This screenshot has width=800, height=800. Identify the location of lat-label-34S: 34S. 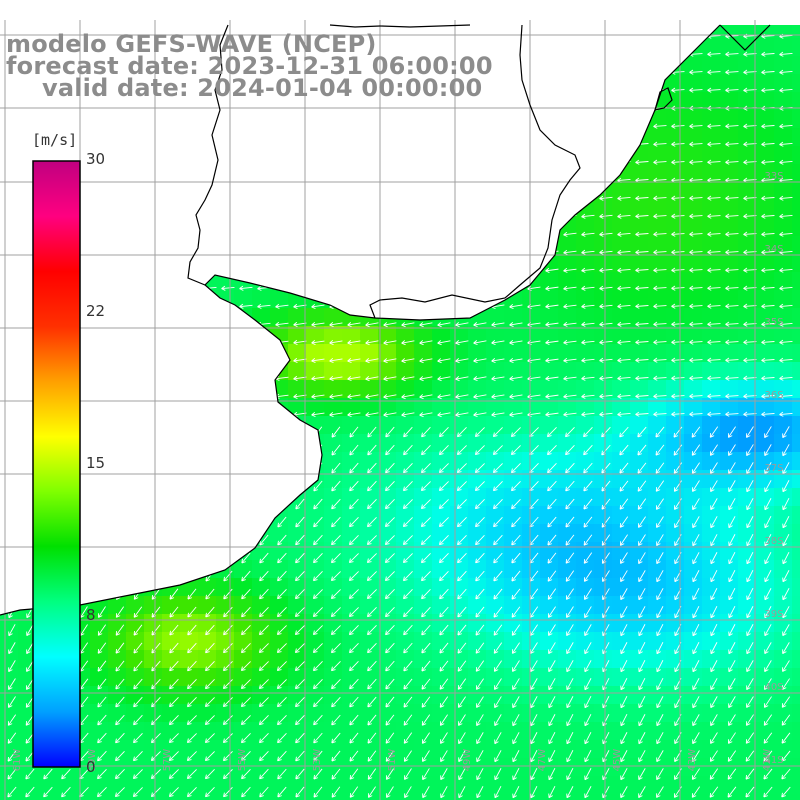
(773, 249).